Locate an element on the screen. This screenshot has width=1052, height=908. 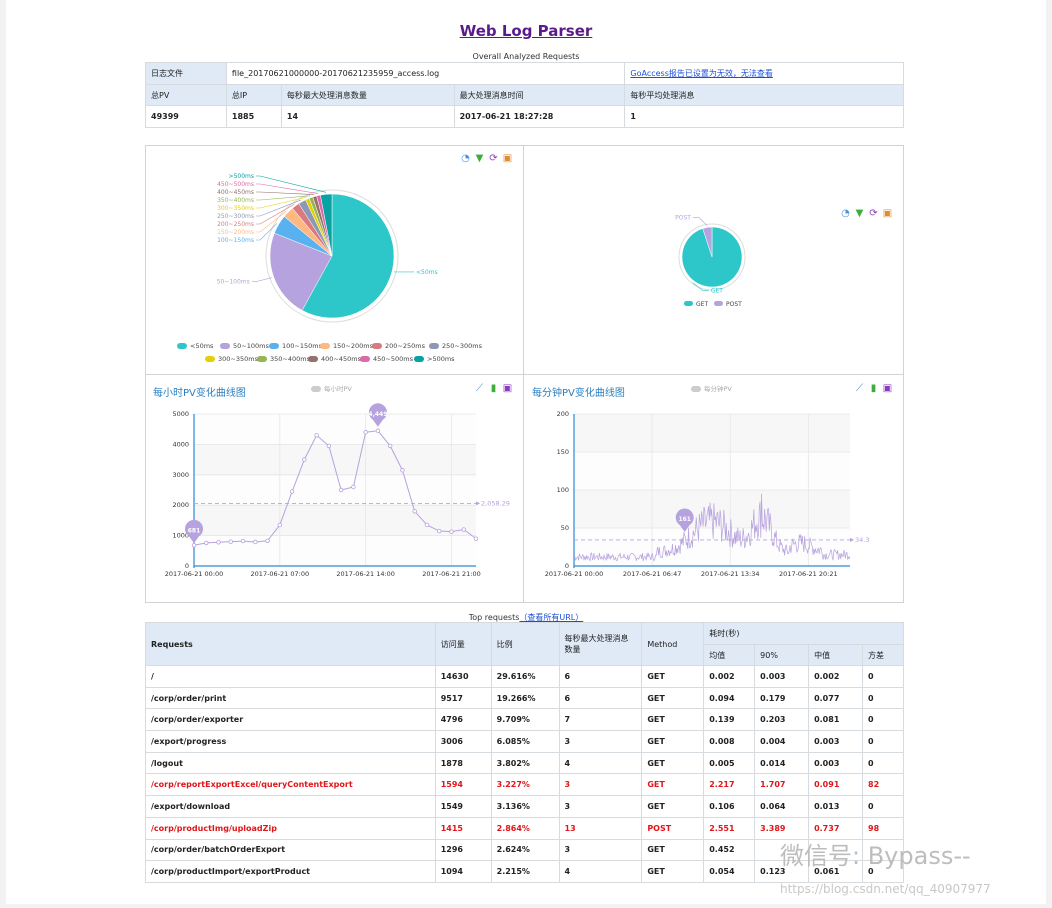
pie-legend-item: 350~400ms is located at coordinates (283, 359).